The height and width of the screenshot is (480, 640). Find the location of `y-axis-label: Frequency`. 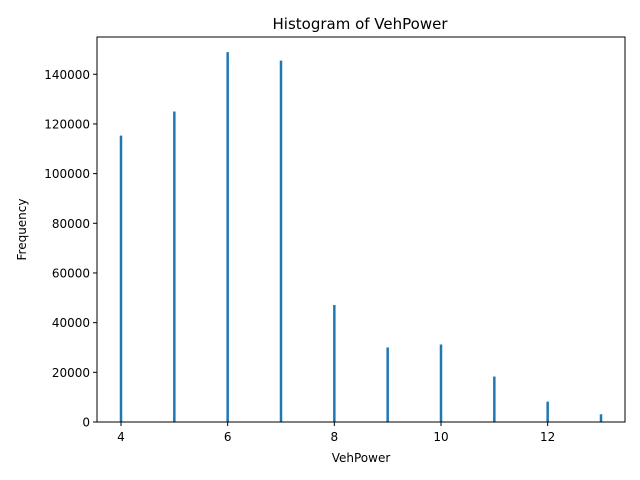

y-axis-label: Frequency is located at coordinates (22, 230).